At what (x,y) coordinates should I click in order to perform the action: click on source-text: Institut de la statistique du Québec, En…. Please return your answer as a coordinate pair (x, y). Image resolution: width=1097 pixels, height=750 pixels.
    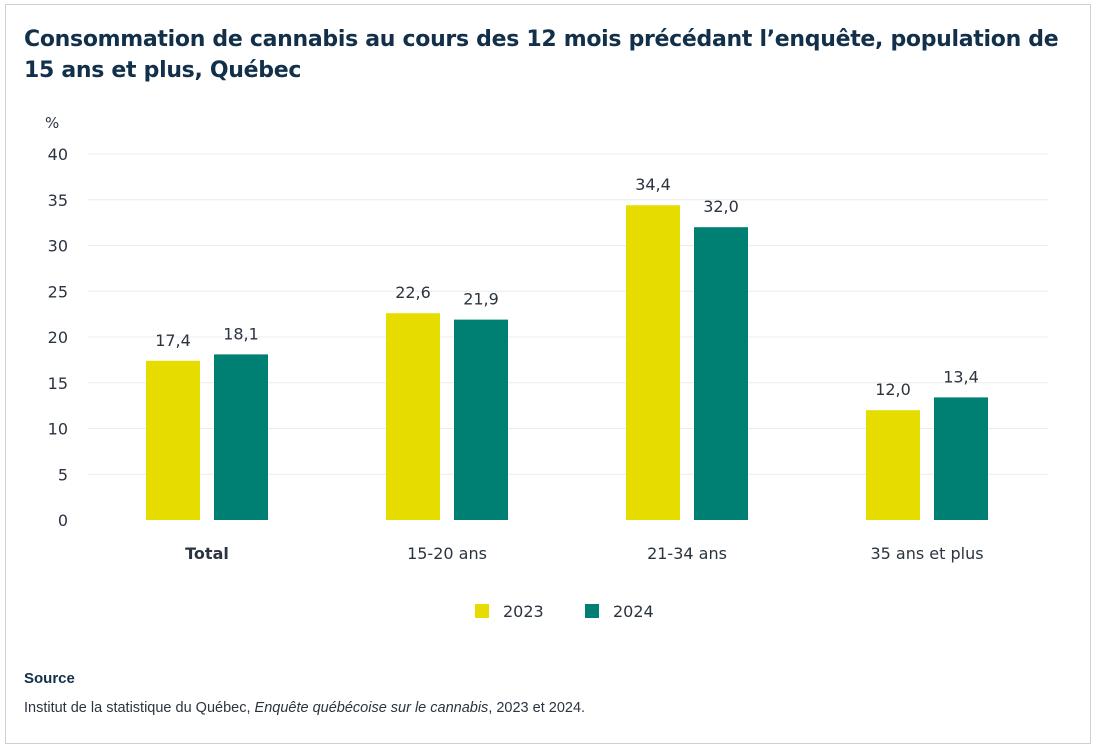
    Looking at the image, I should click on (304, 708).